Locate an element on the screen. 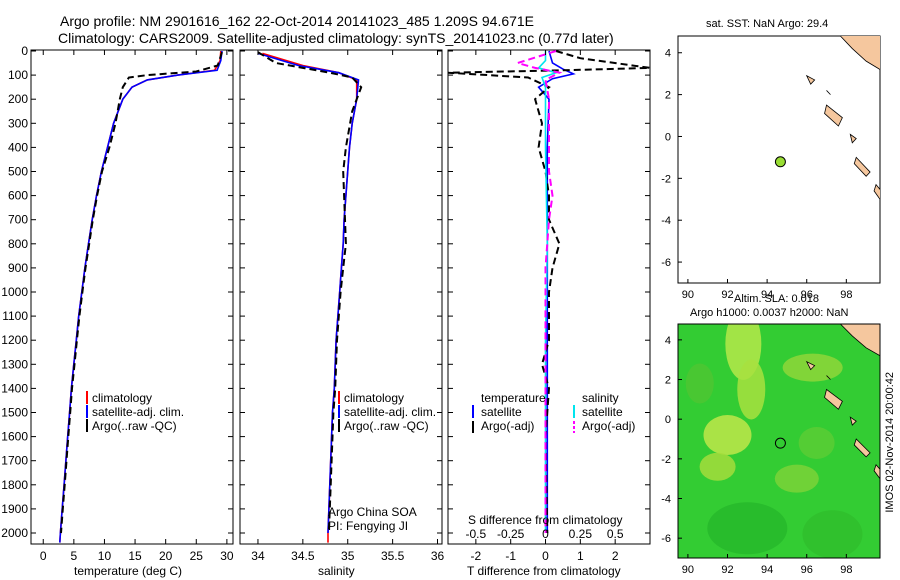 The height and width of the screenshot is (580, 900). depth-tick-label: 600 is located at coordinates (18, 196).